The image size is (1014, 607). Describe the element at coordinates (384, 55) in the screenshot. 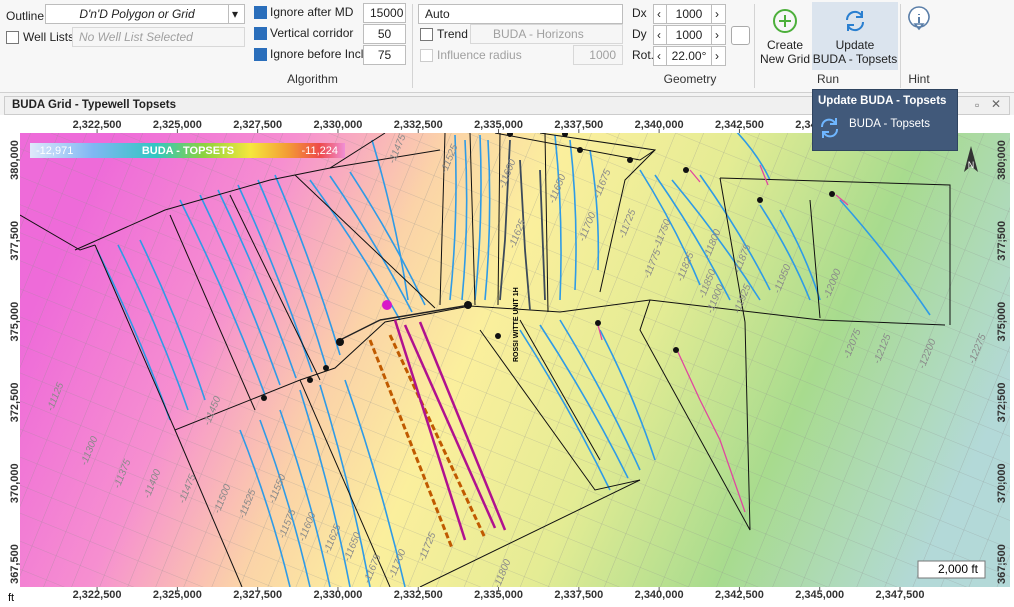

I see `field-input: 75` at that location.